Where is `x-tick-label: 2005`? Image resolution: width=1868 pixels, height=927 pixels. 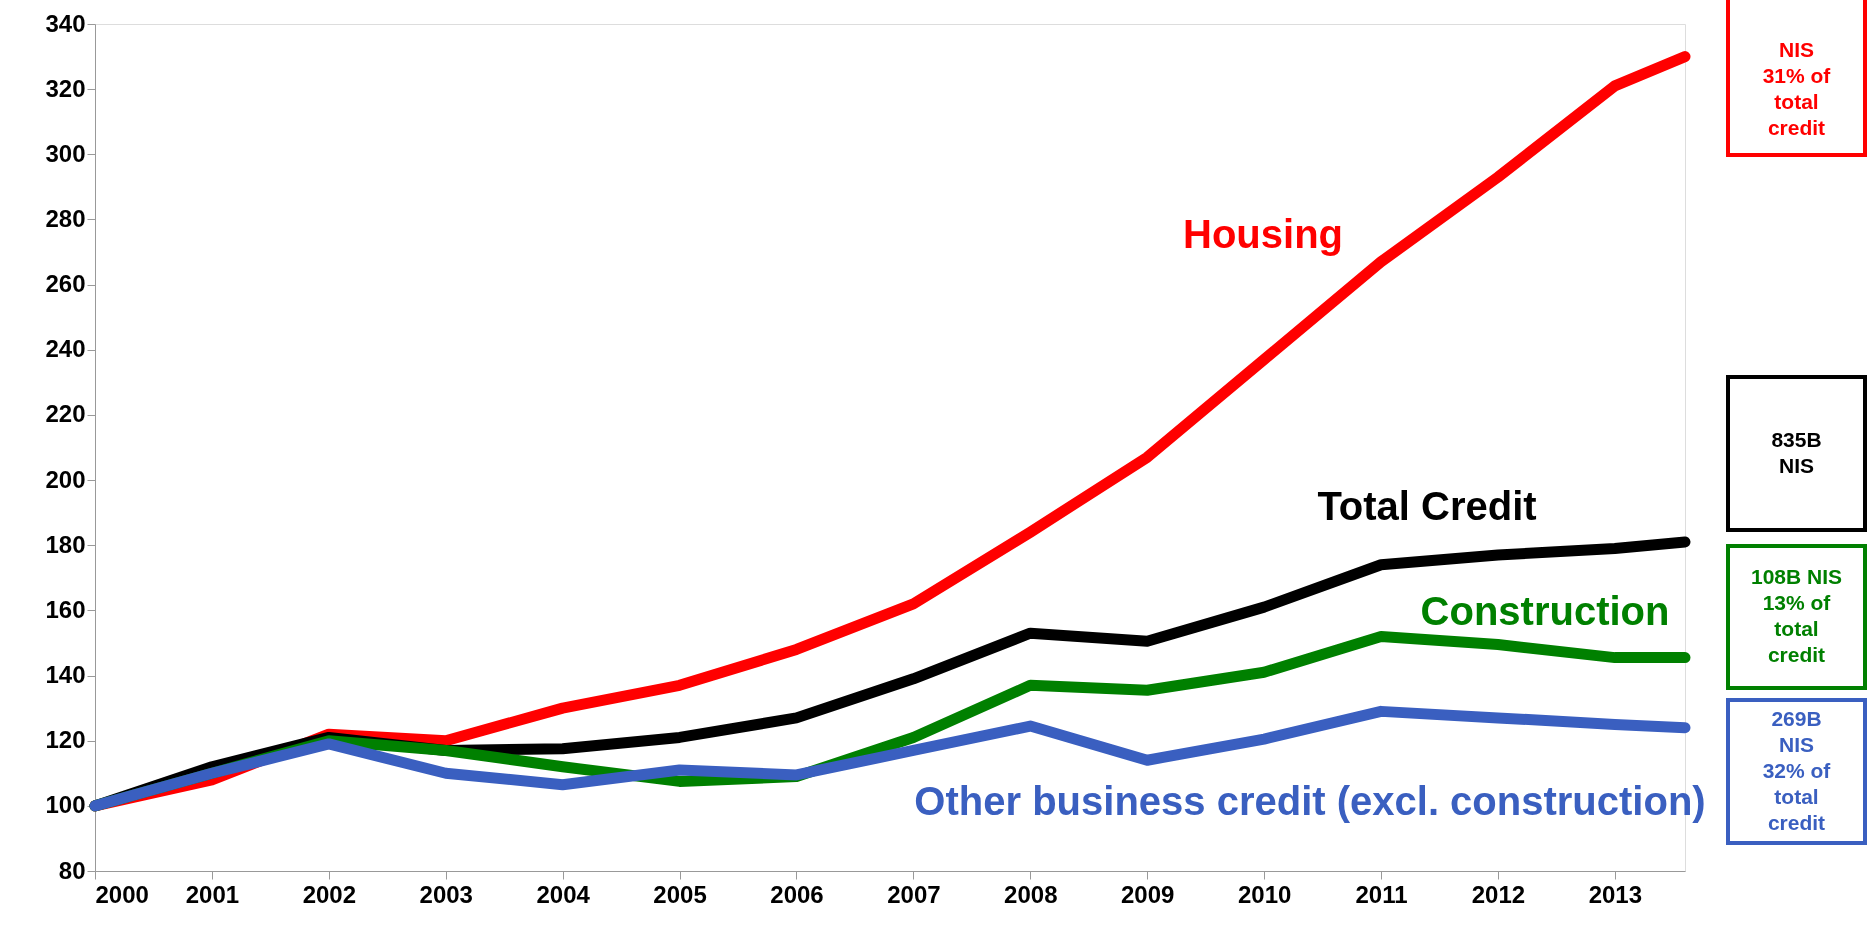 x-tick-label: 2005 is located at coordinates (680, 894).